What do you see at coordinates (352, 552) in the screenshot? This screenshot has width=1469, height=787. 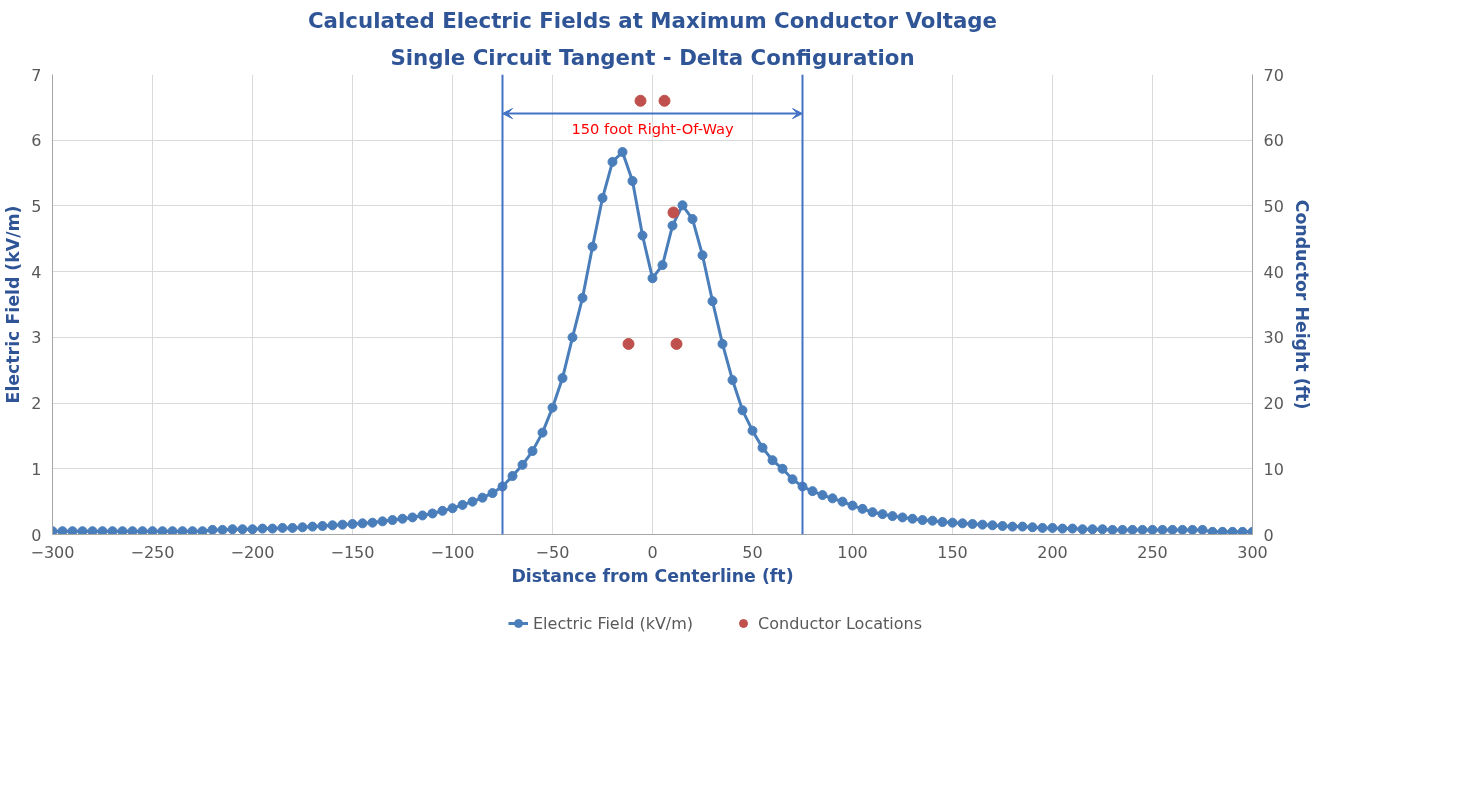 I see `x-tick-label: −150` at bounding box center [352, 552].